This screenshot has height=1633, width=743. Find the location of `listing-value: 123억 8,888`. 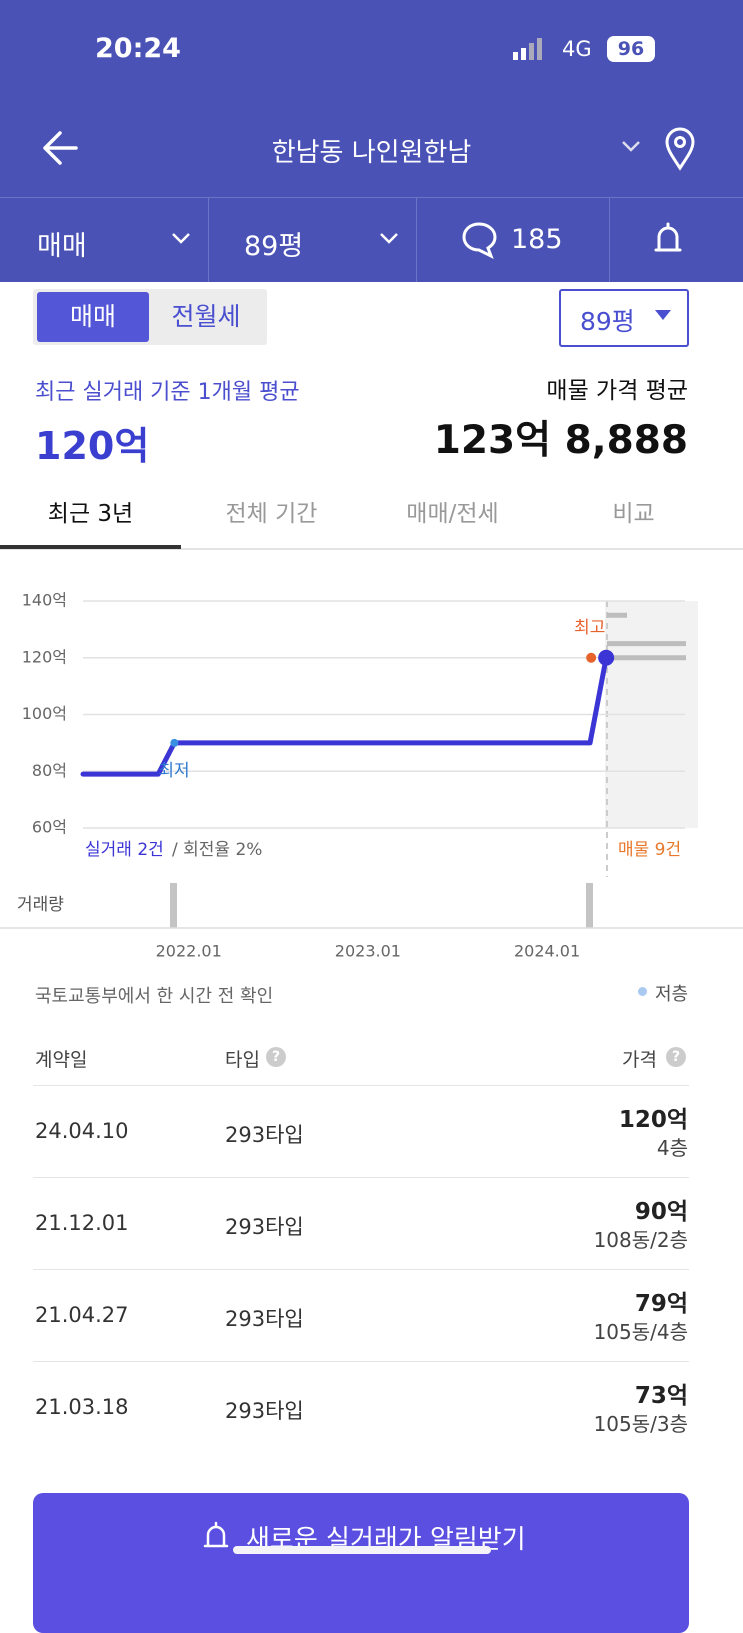

listing-value: 123억 8,888 is located at coordinates (560, 440).